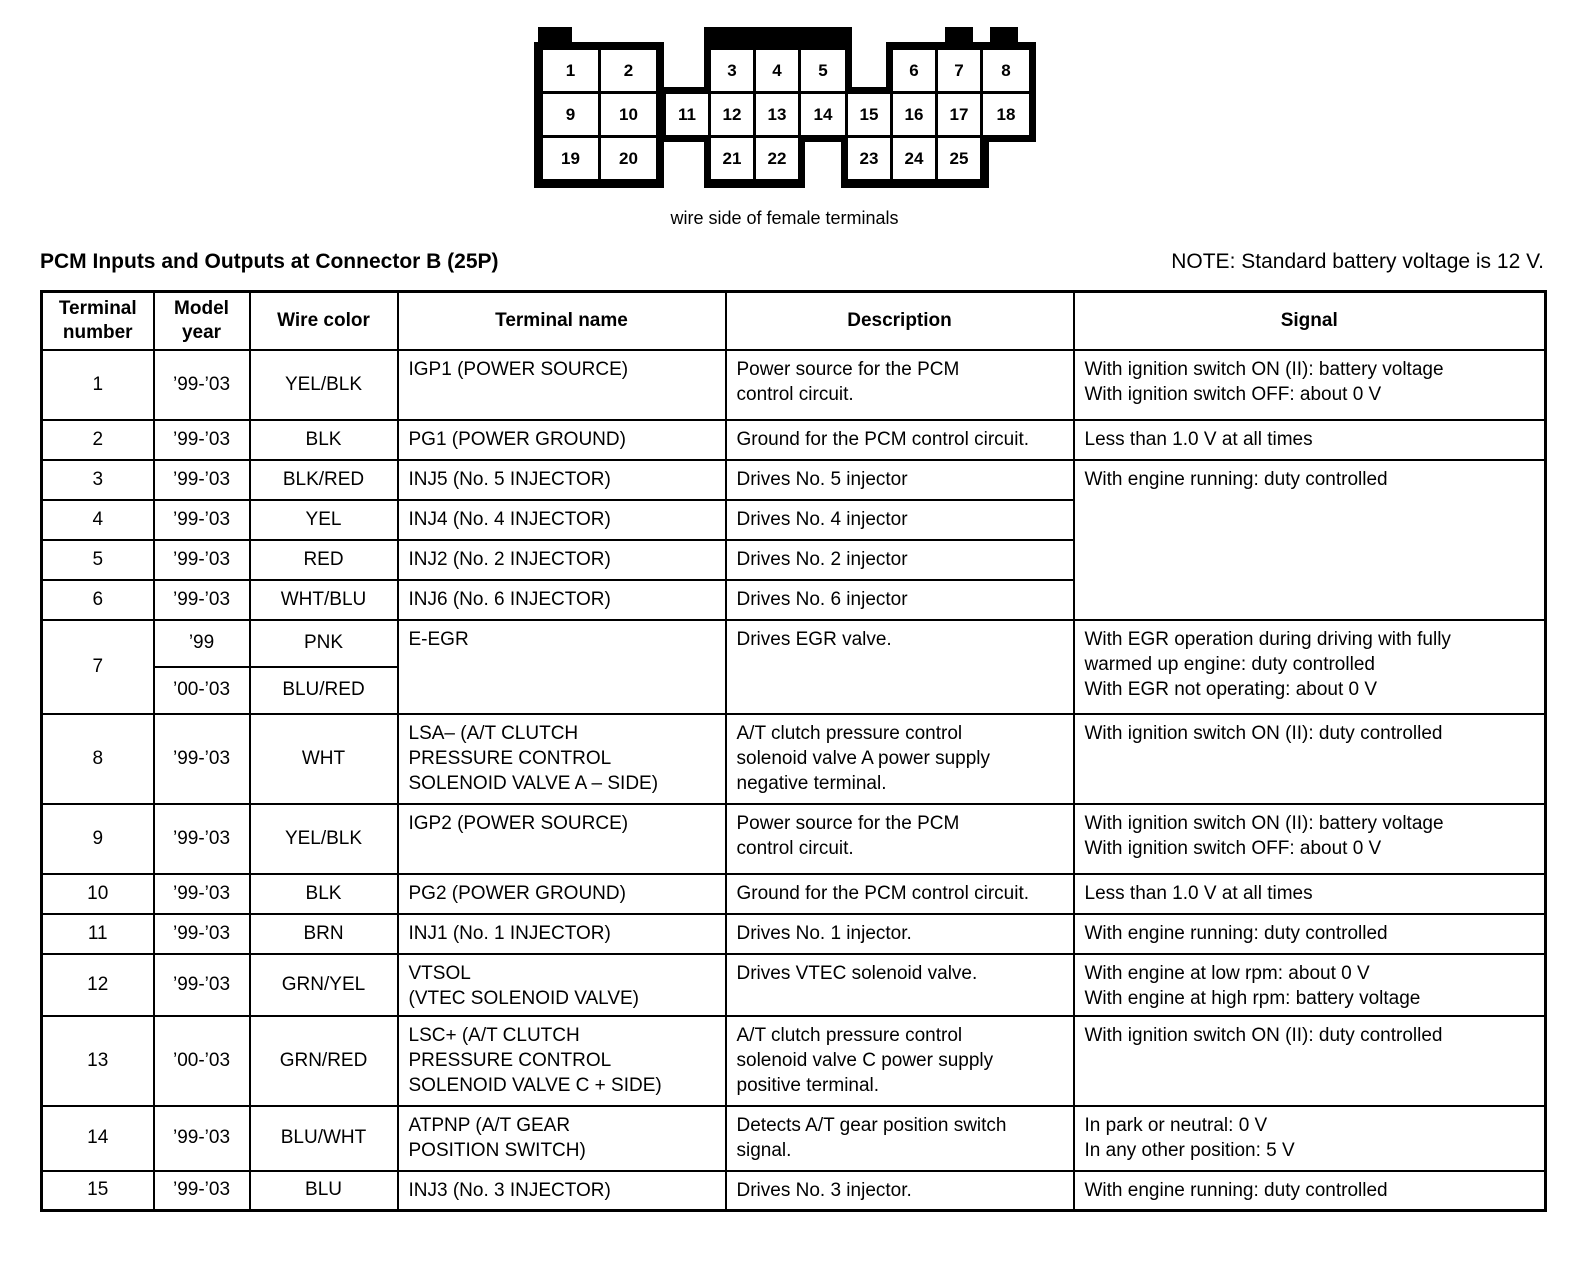  What do you see at coordinates (323, 320) in the screenshot?
I see `col-header-wire-color: Wire color` at bounding box center [323, 320].